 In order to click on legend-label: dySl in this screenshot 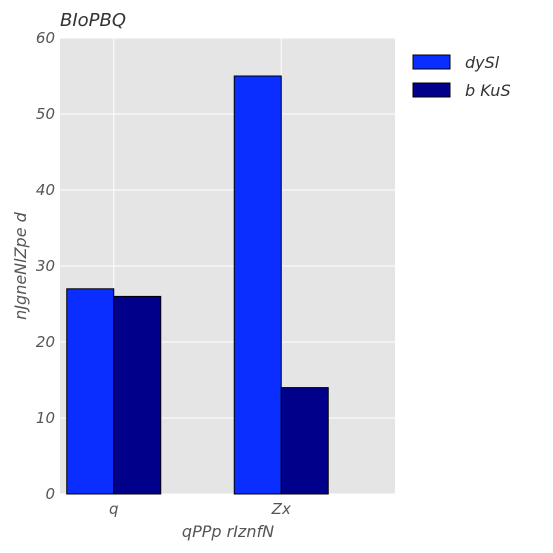, I will do `click(482, 62)`.